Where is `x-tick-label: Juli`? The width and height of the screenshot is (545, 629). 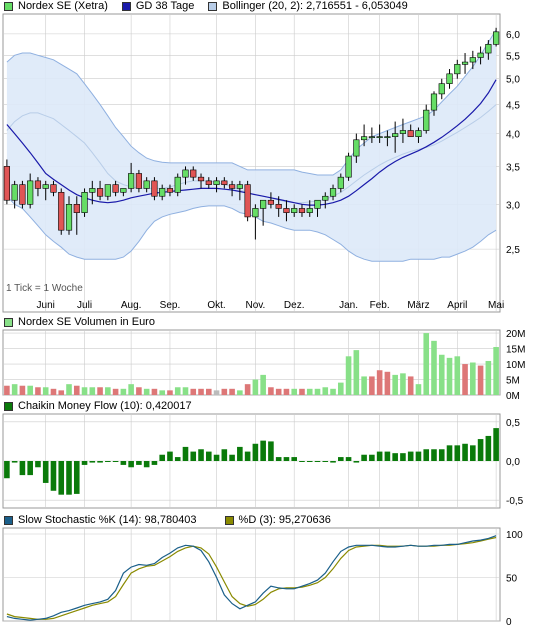
x-tick-label: Juli is located at coordinates (84, 305).